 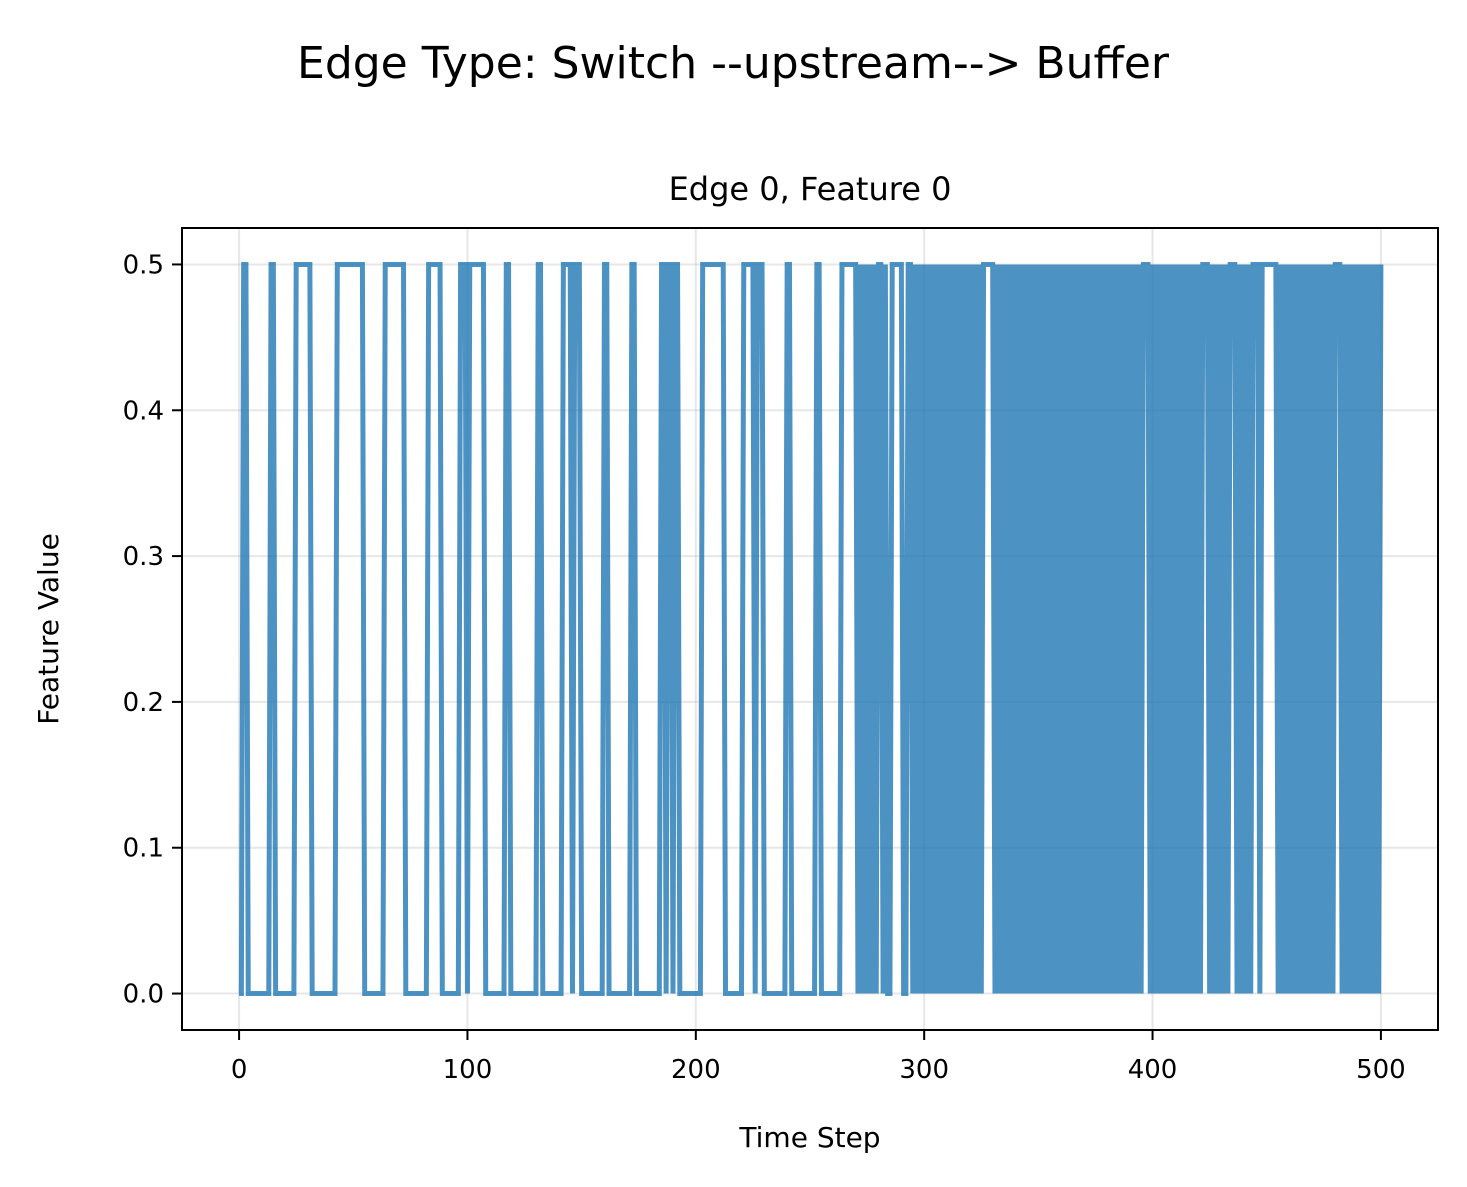 I want to click on x-tick-label: 0, so click(x=239, y=1070).